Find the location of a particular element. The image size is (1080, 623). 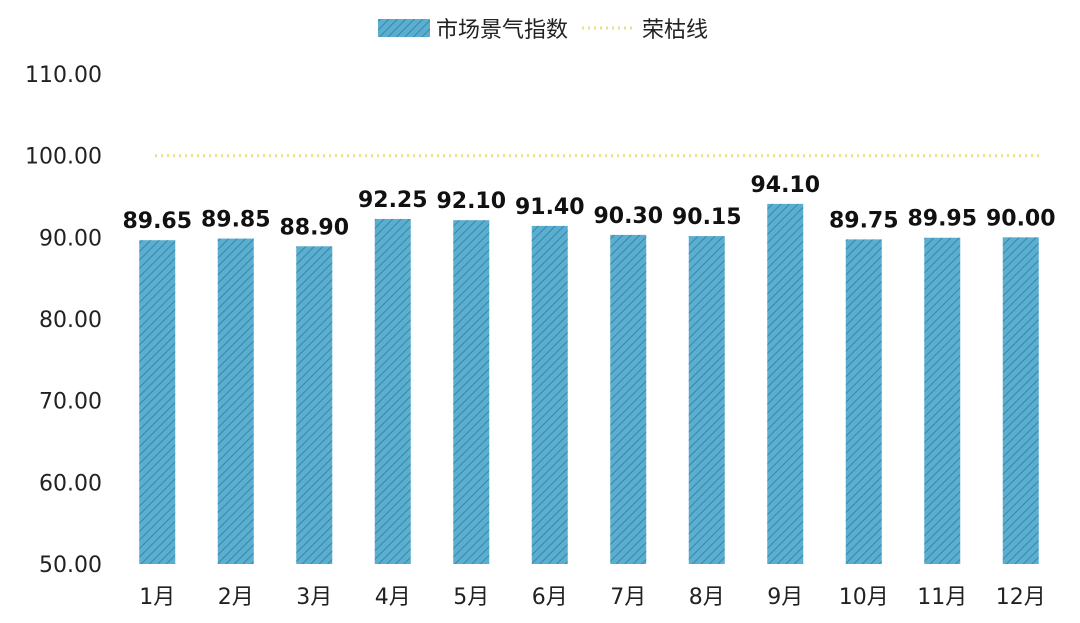

y-tick-label: 110.00 is located at coordinates (63, 75).